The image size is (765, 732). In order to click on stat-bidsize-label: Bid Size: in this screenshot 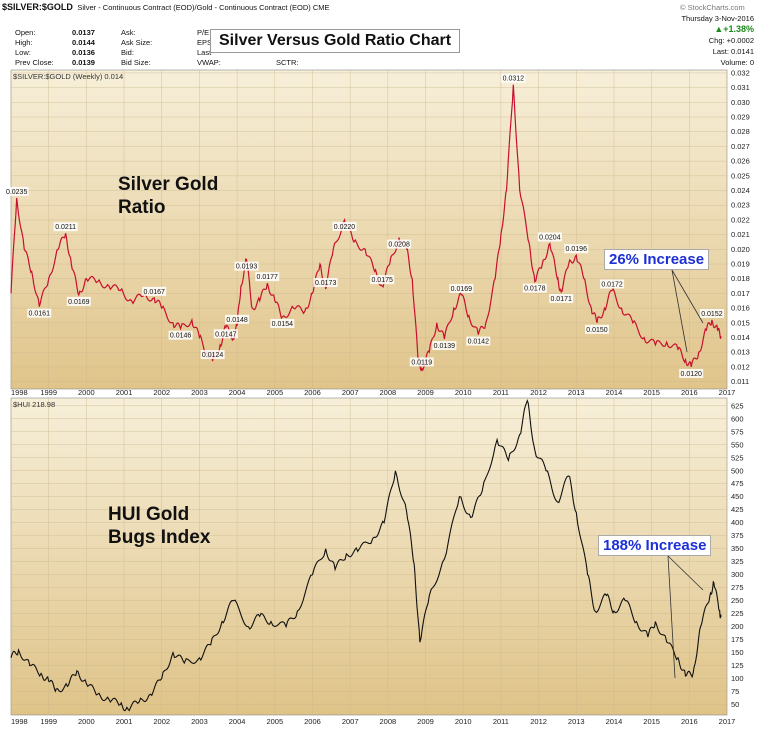, I will do `click(136, 62)`.